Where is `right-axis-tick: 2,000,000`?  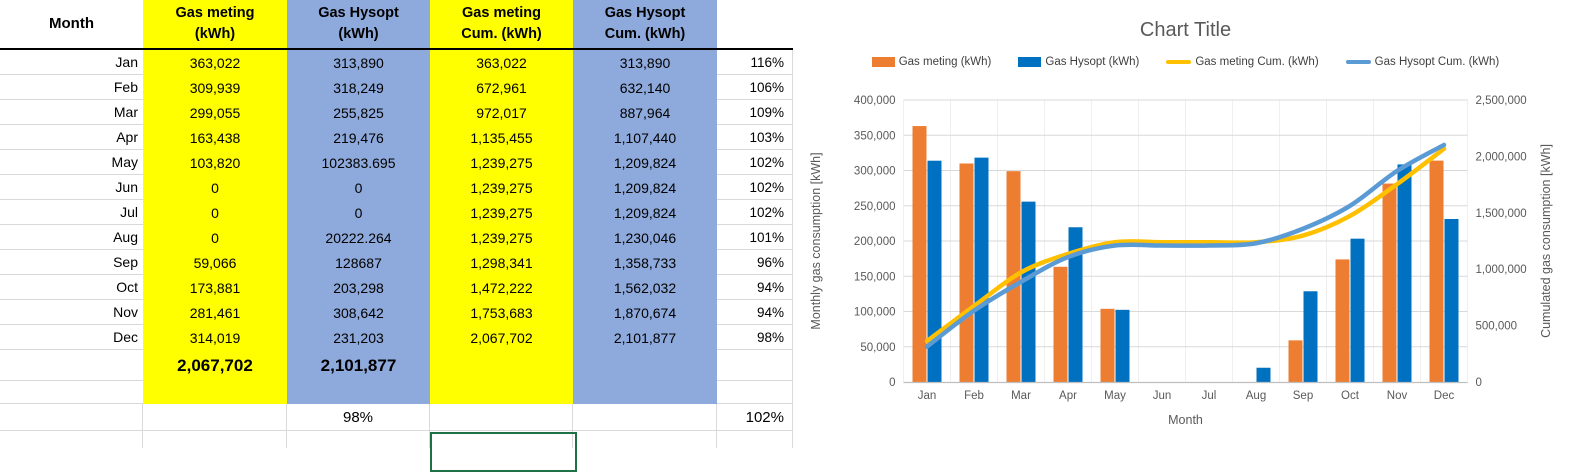
right-axis-tick: 2,000,000 is located at coordinates (1501, 157).